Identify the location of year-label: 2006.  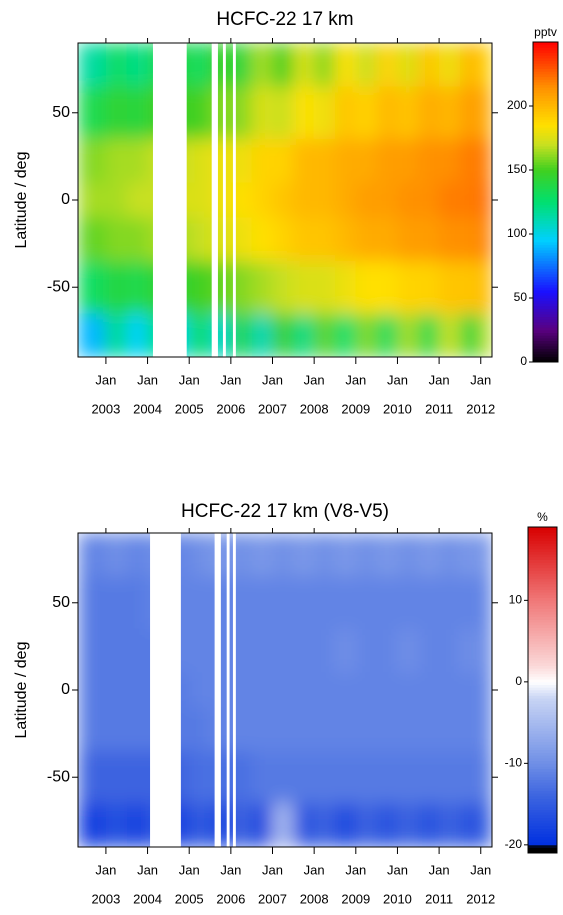
(230, 408).